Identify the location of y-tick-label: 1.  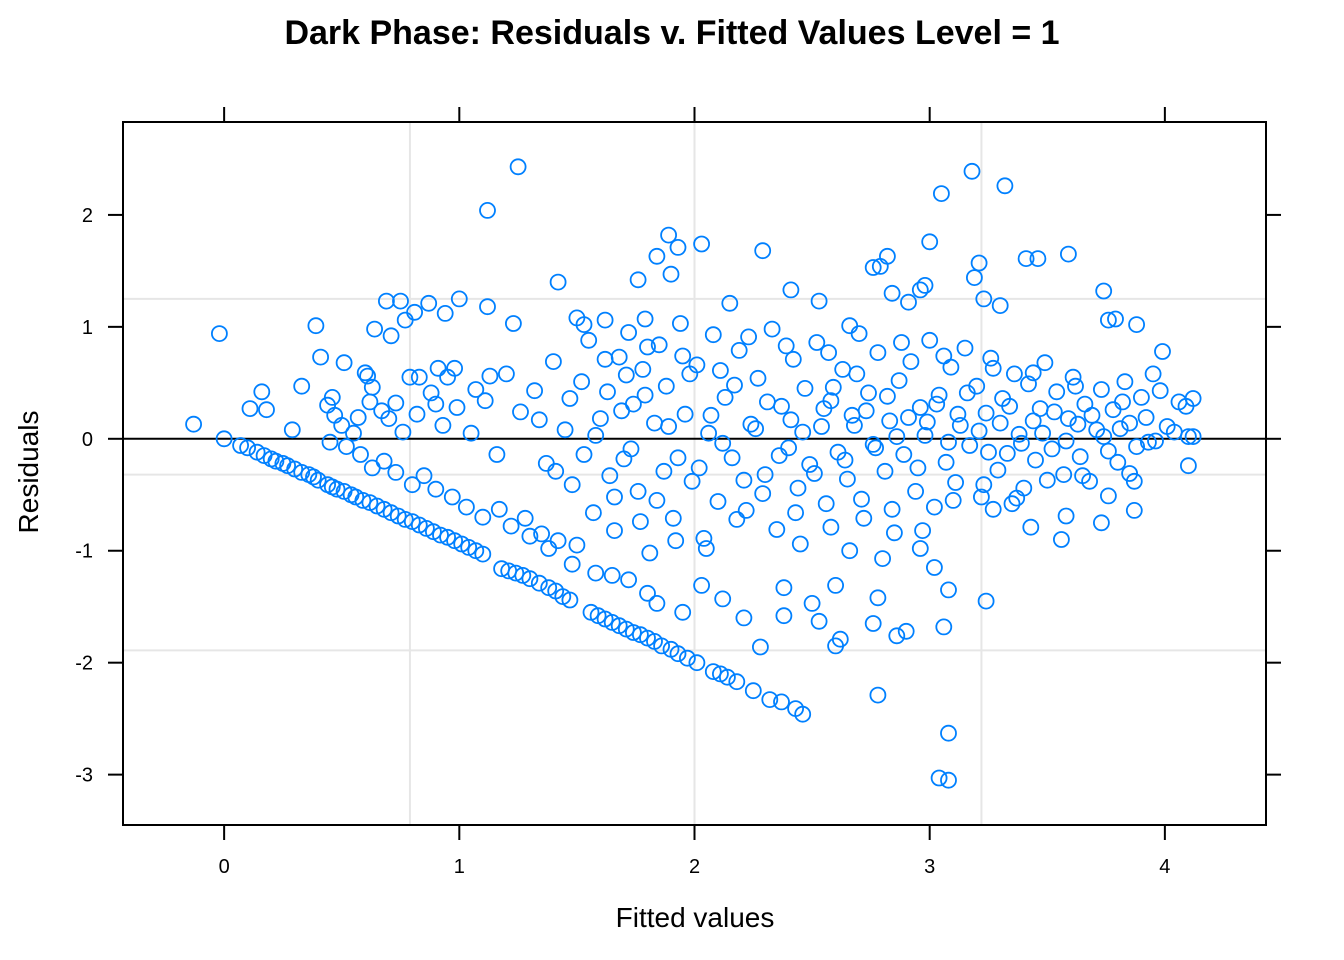
(87, 328).